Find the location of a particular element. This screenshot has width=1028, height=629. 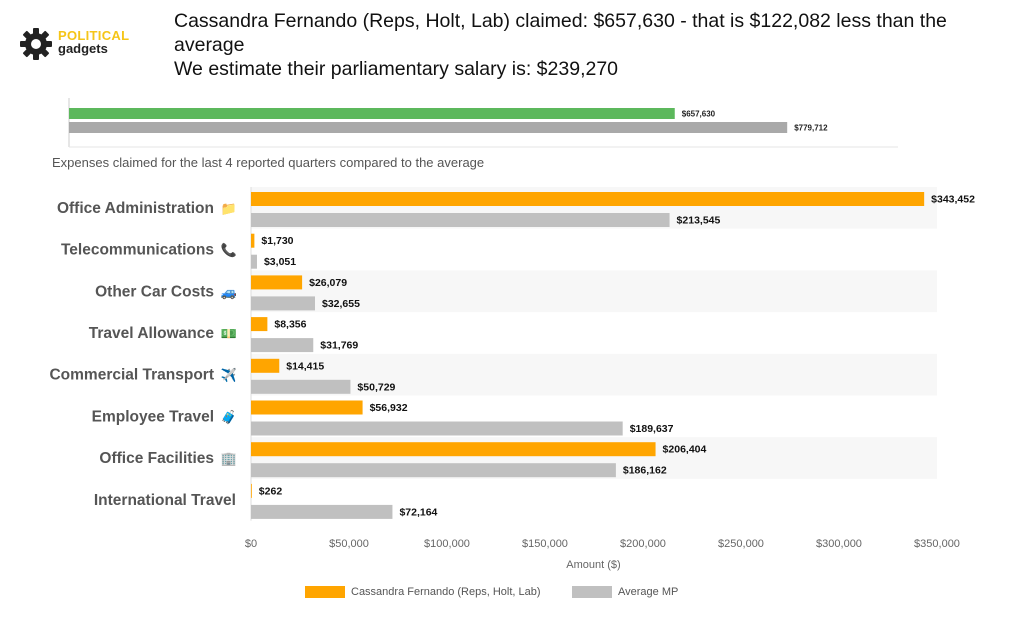

political-gadgets-logo: POLITICAL gadgets is located at coordinates (83, 46).